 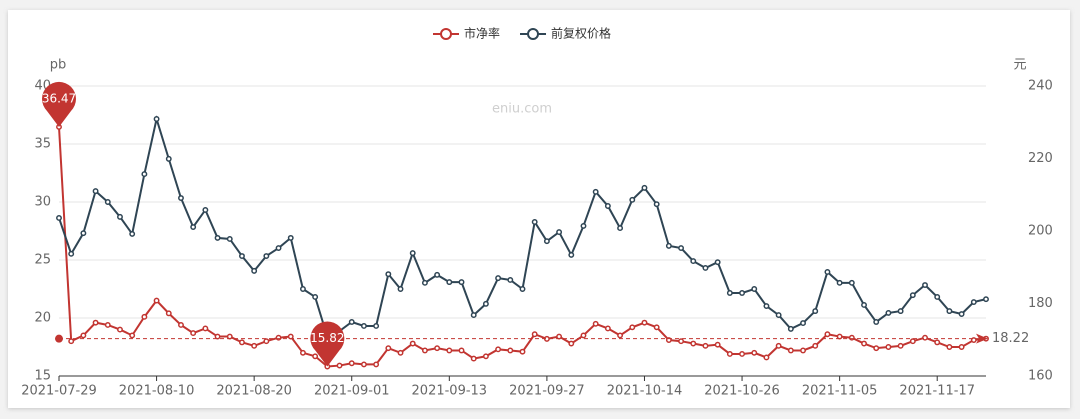 What do you see at coordinates (937, 391) in the screenshot?
I see `x-tick-label: 2021-11-17` at bounding box center [937, 391].